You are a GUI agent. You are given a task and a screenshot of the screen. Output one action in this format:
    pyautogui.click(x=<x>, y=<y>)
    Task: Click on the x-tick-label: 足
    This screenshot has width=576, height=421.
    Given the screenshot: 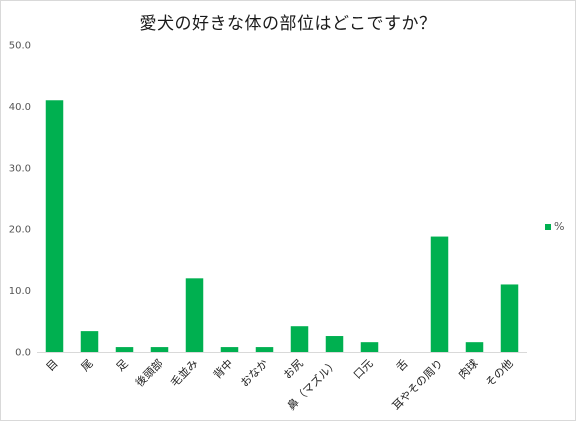 What is the action you would take?
    pyautogui.click(x=122, y=365)
    